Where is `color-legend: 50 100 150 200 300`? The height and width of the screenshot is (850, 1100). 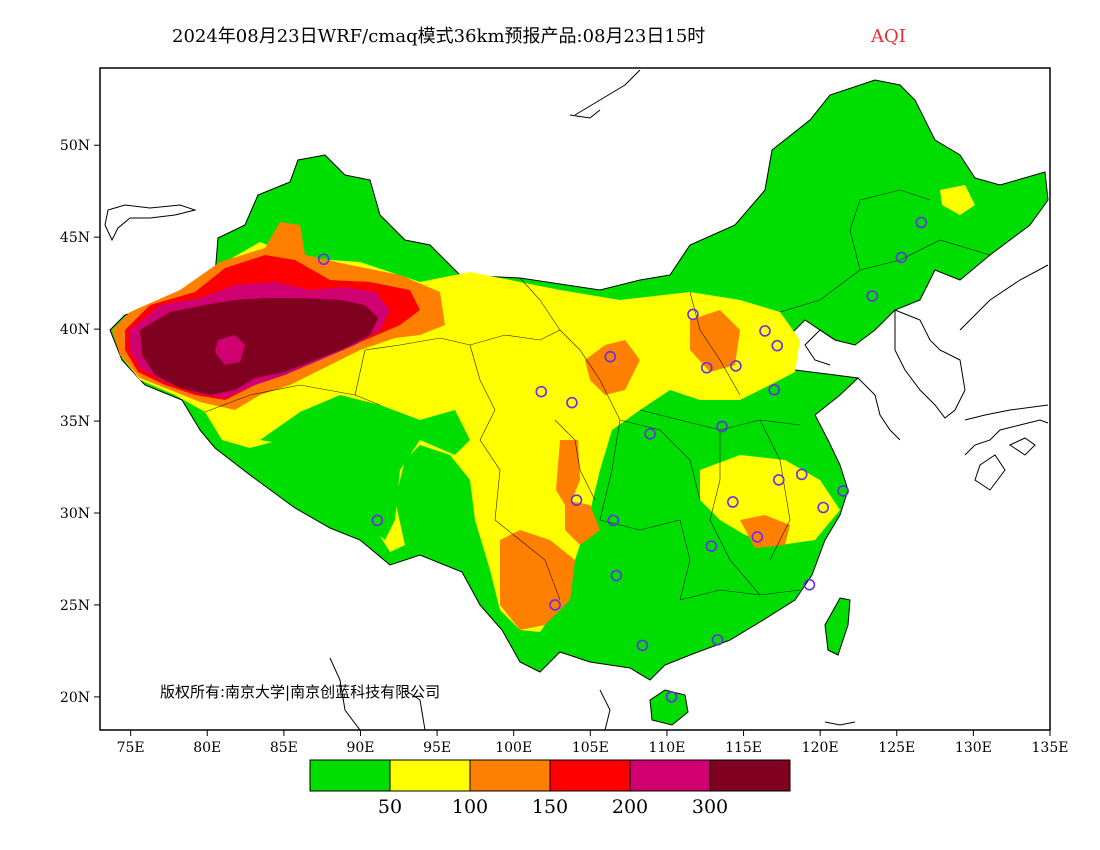
color-legend: 50 100 150 200 300 is located at coordinates (550, 788).